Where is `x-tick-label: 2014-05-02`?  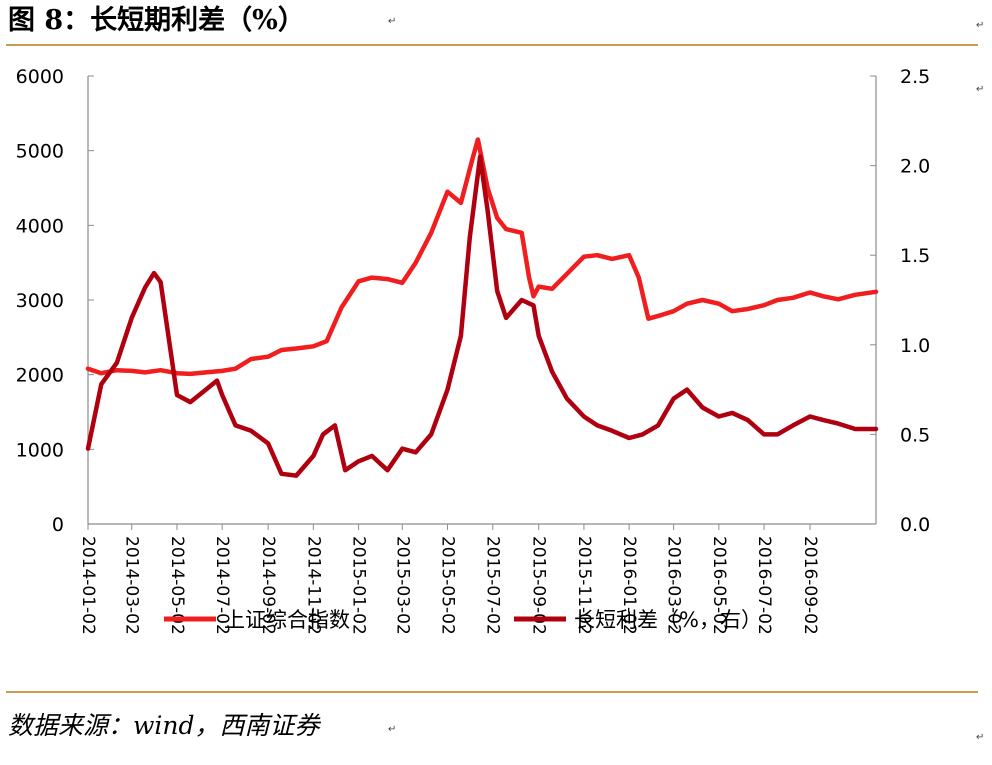 x-tick-label: 2014-05-02 is located at coordinates (177, 585).